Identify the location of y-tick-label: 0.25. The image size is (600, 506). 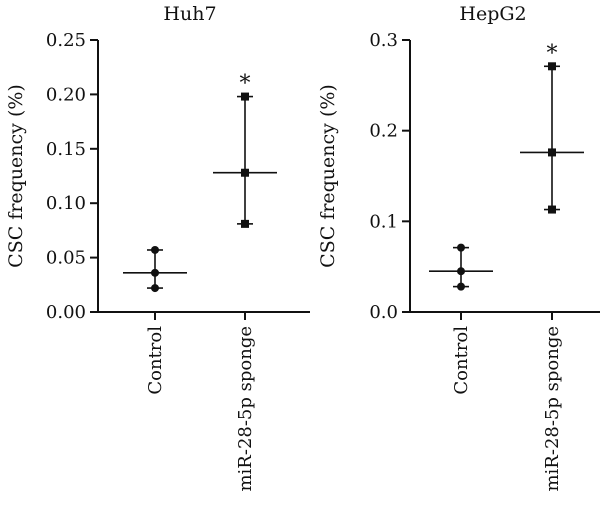
(66, 40).